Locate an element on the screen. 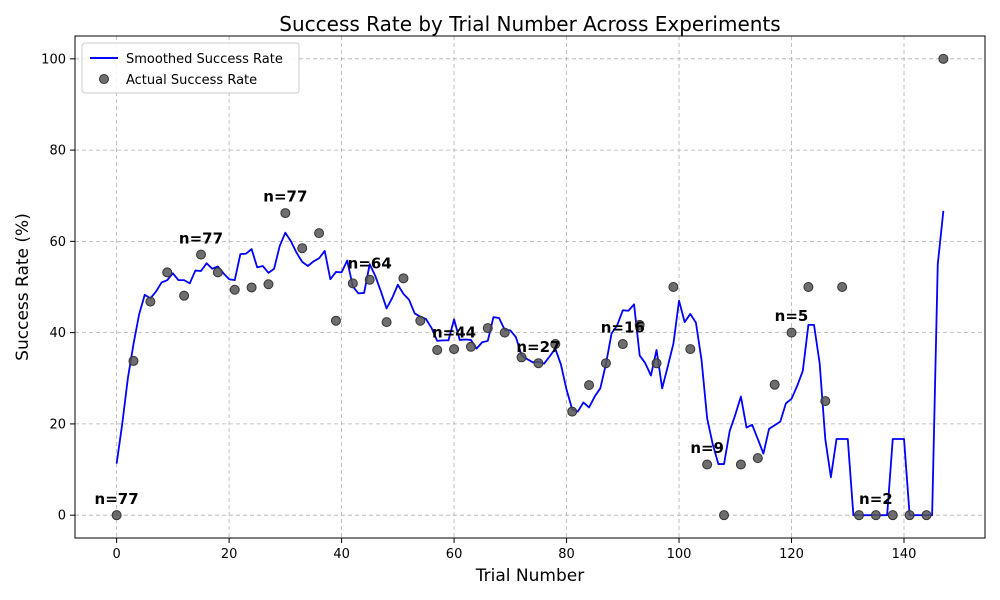 The width and height of the screenshot is (1000, 600). x-axis-title: Trial Number is located at coordinates (529, 576).